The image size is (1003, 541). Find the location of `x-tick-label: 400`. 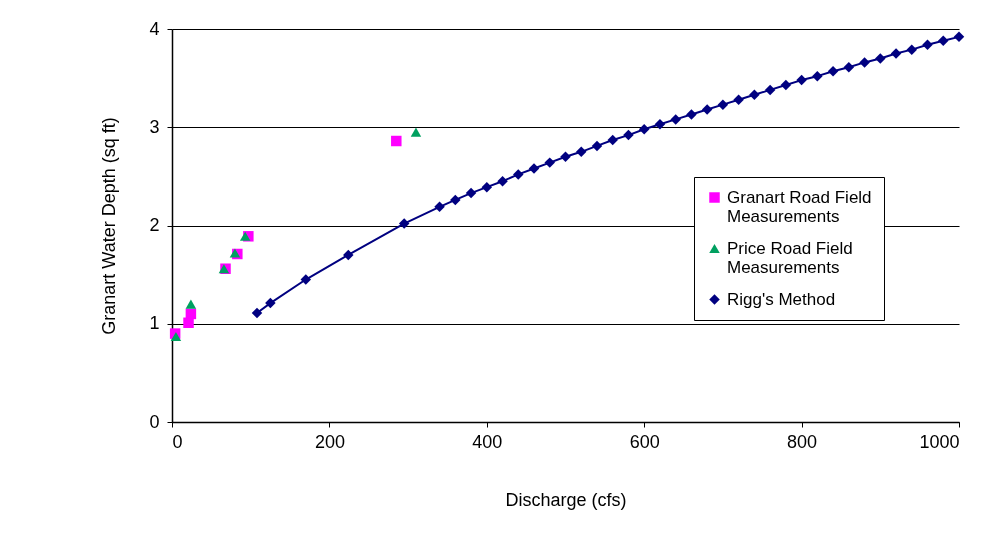

x-tick-label: 400 is located at coordinates (487, 441).